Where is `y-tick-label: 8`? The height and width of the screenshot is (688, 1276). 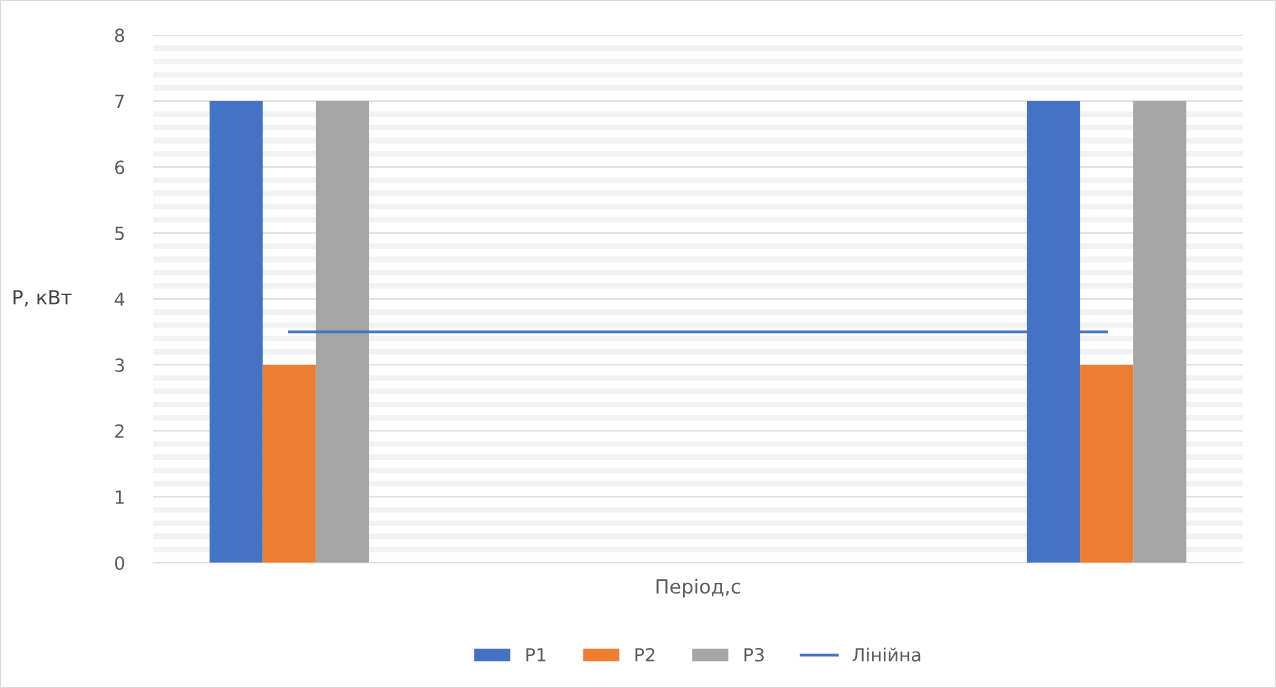 y-tick-label: 8 is located at coordinates (120, 35).